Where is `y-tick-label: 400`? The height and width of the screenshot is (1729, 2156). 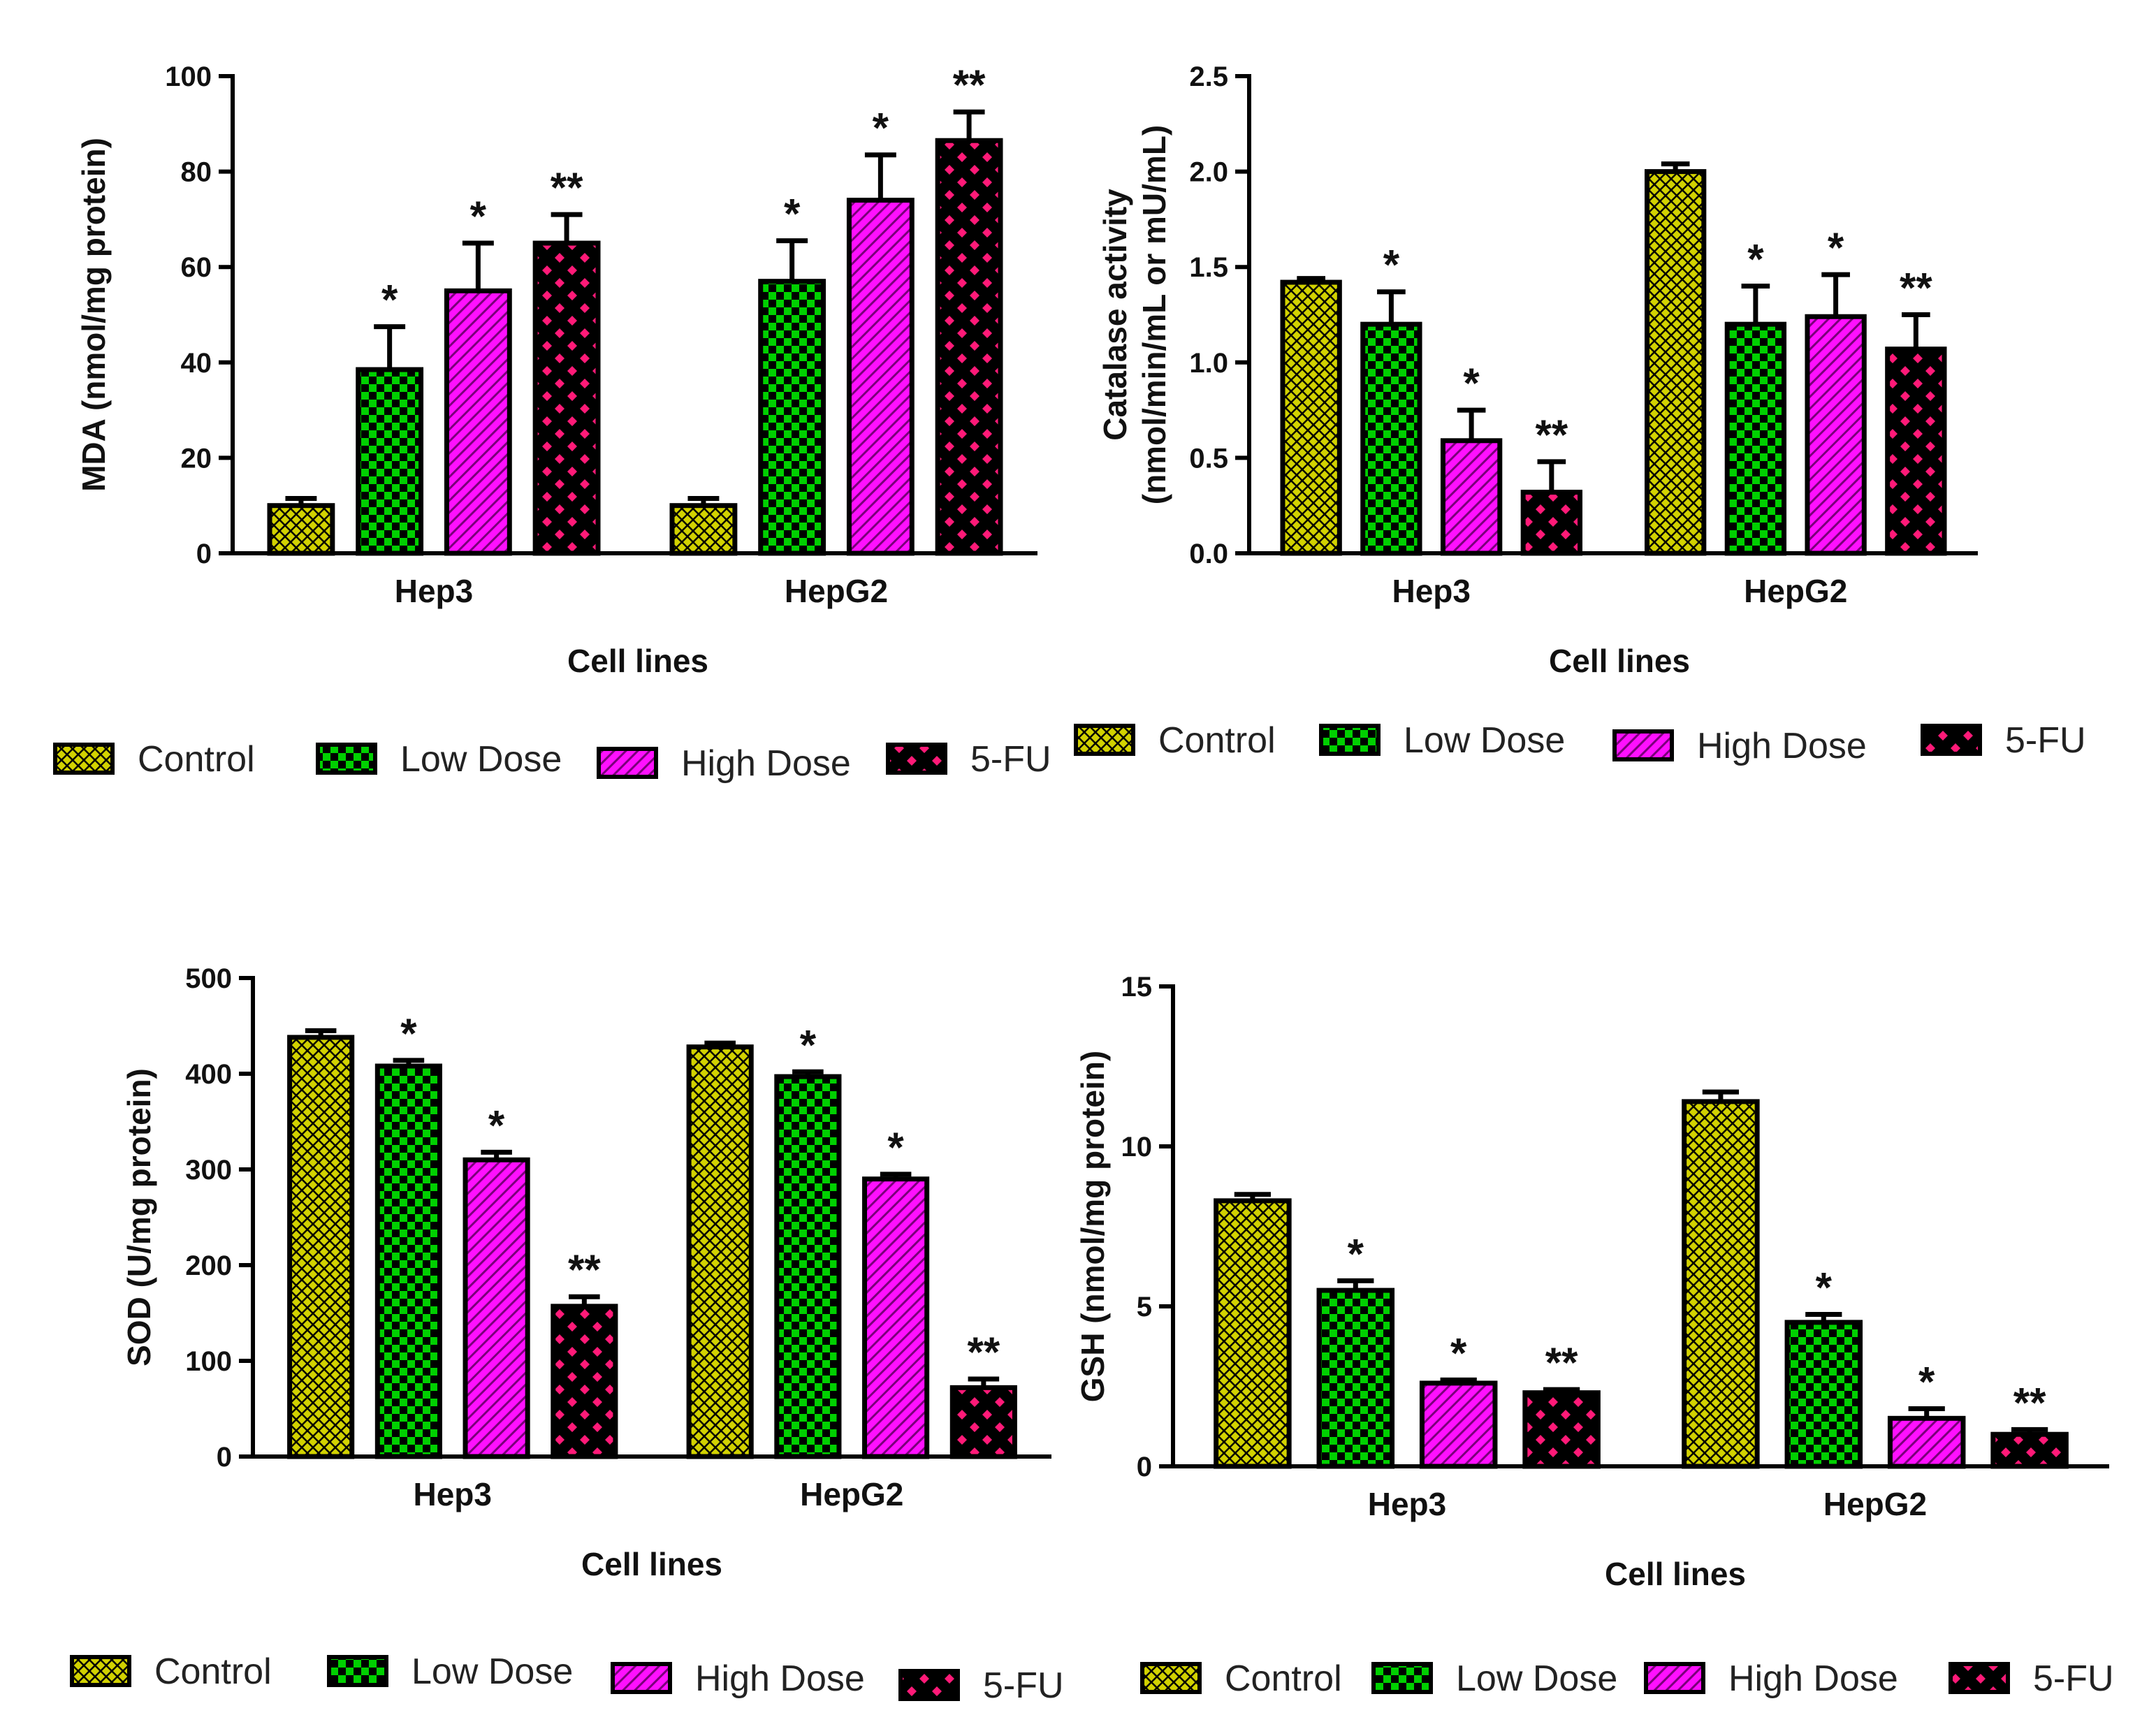
y-tick-label: 400 is located at coordinates (208, 1074).